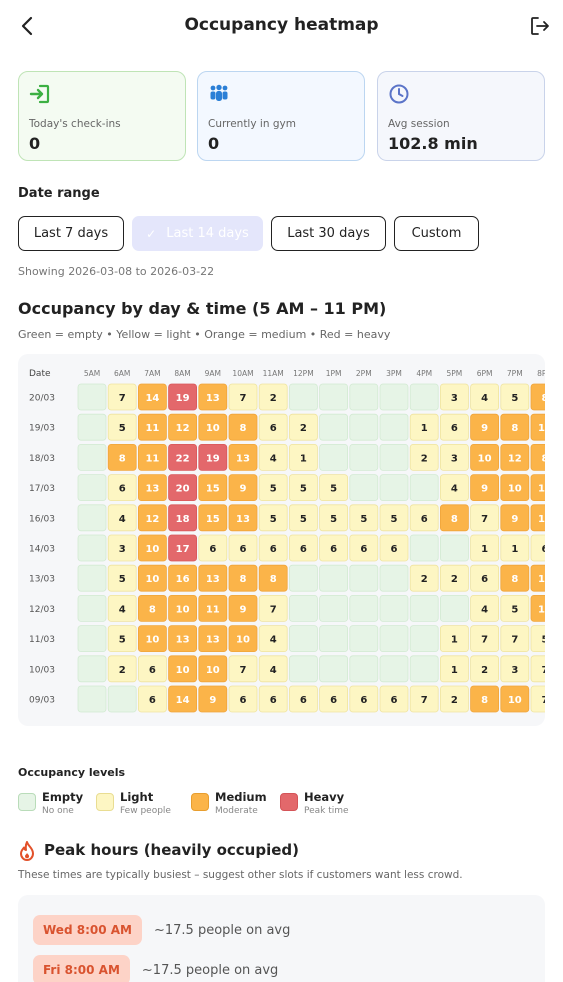  Describe the element at coordinates (27, 26) in the screenshot. I see `back-button` at that location.